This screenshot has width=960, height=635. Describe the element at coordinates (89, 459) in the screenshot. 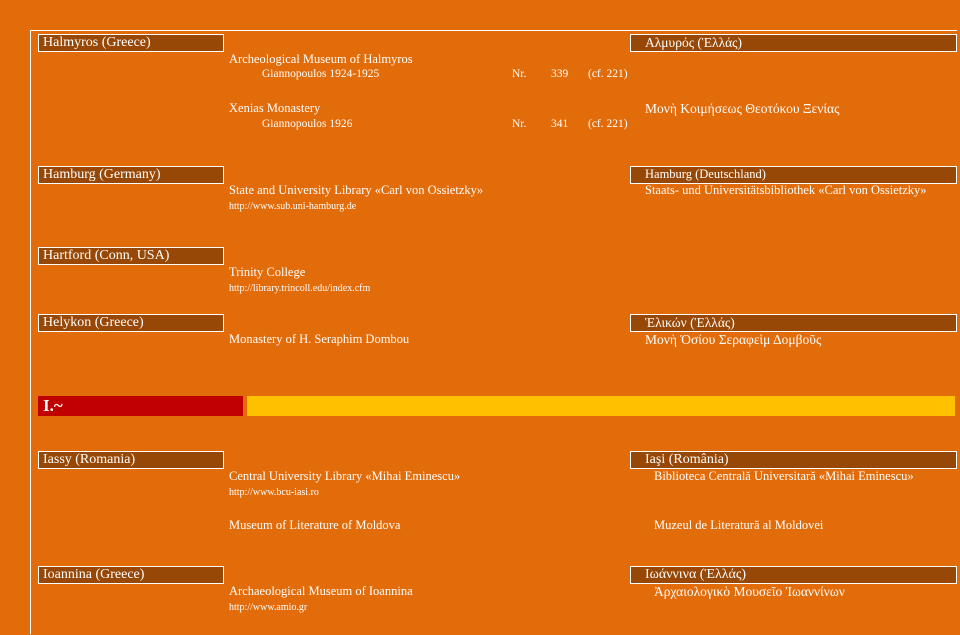

I see `place-iassy: Iassy (Romania)` at that location.